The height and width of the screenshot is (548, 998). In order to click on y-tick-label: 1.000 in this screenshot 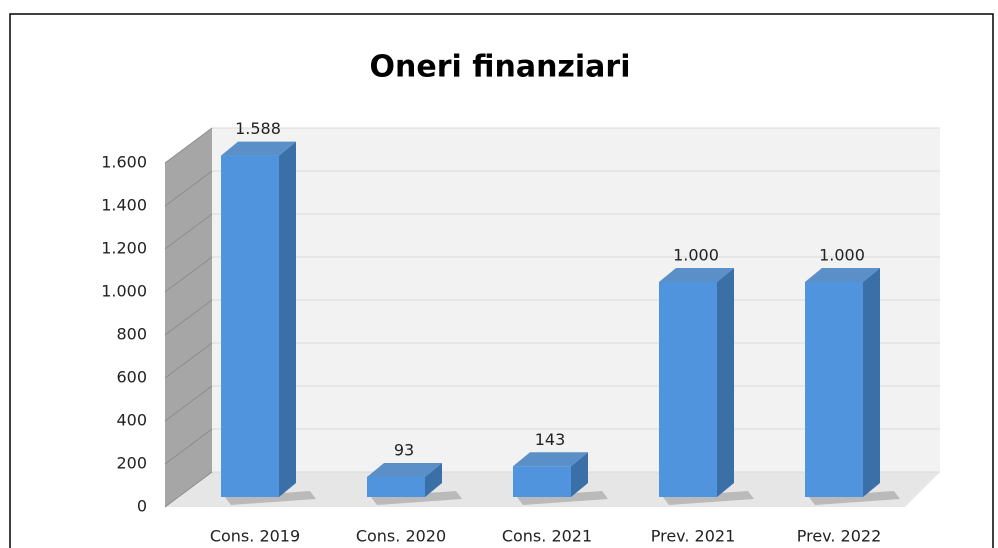, I will do `click(124, 291)`.